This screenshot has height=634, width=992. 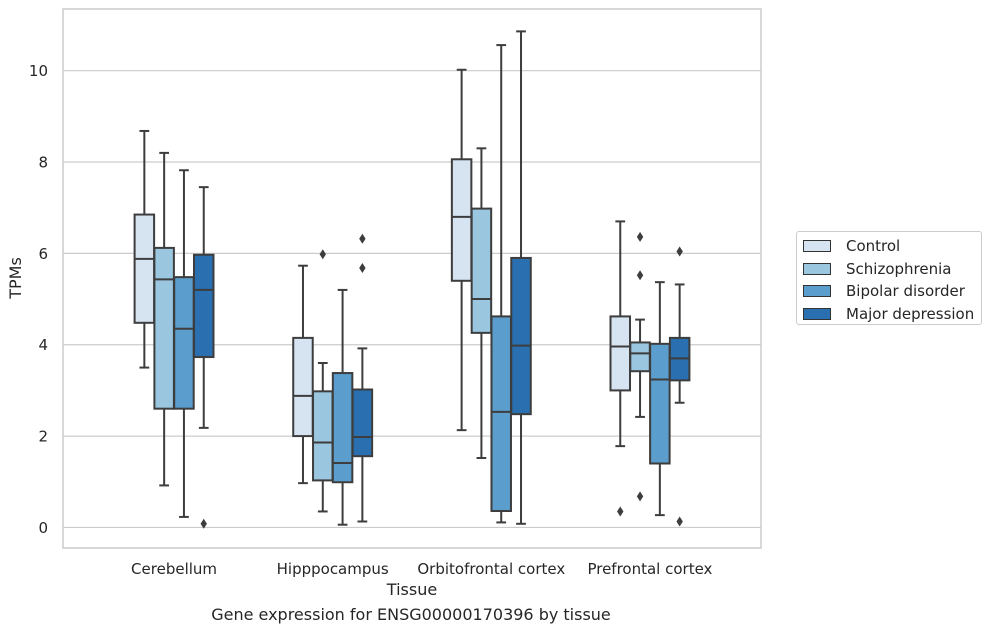 I want to click on box-prefrontal-cortex-bipolar-disorder, so click(x=660, y=399).